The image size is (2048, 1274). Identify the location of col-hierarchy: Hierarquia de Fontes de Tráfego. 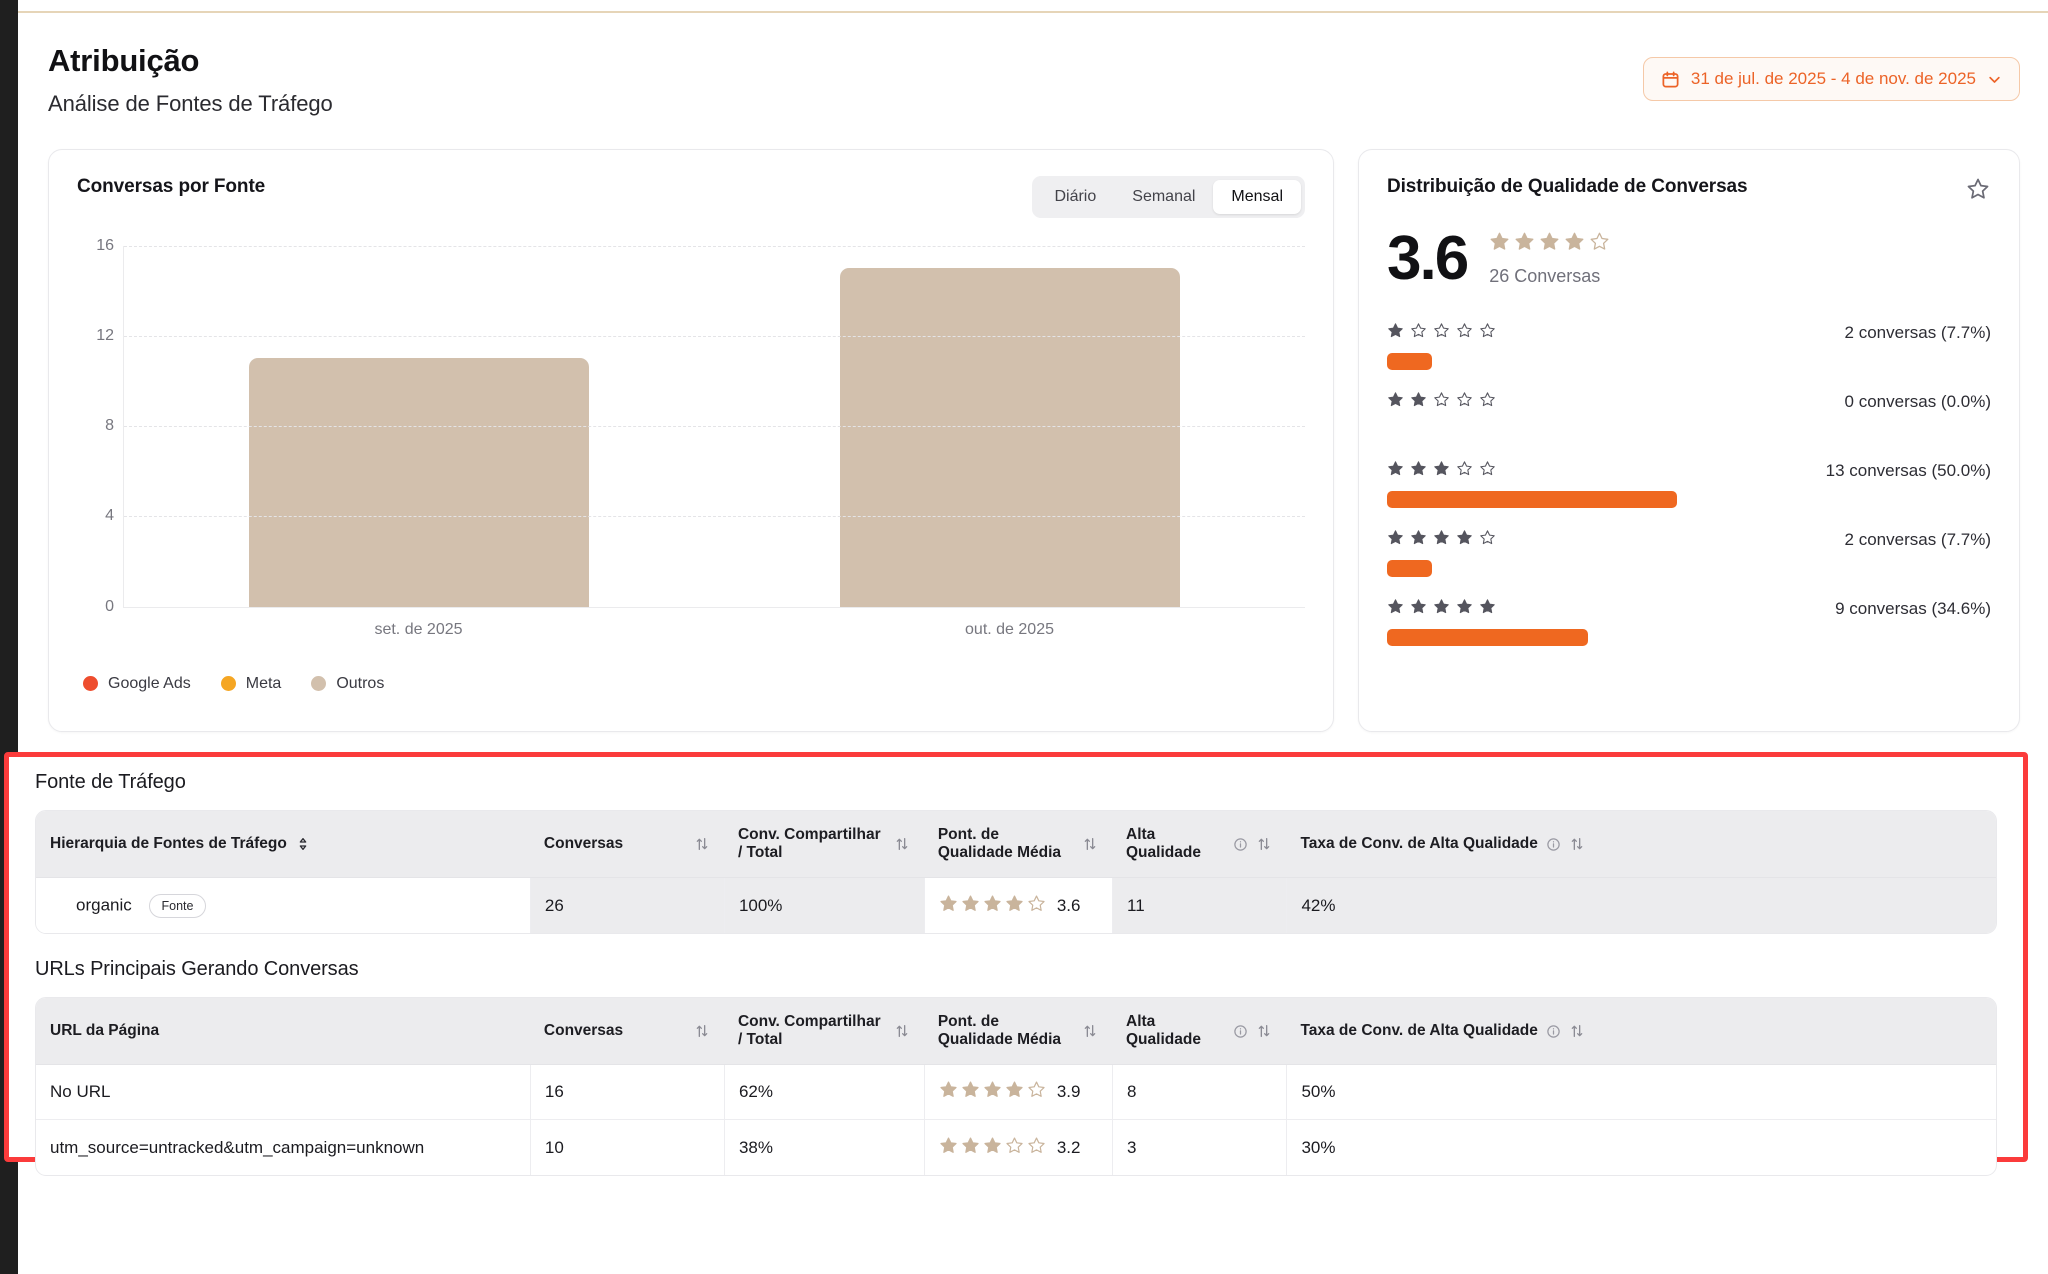
(283, 844).